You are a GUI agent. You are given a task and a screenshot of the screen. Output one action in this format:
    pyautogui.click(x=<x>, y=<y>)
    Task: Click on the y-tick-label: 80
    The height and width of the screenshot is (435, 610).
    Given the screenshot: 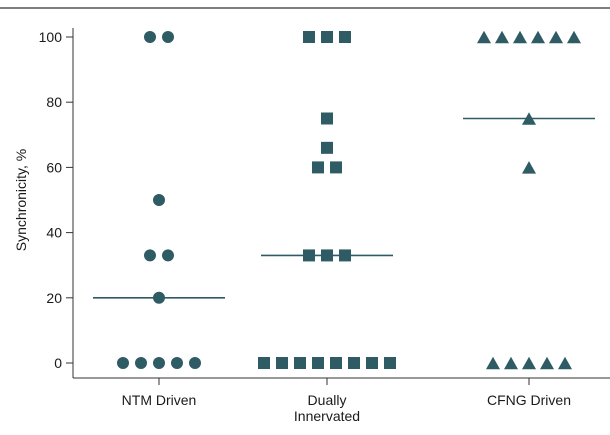 What is the action you would take?
    pyautogui.click(x=54, y=102)
    